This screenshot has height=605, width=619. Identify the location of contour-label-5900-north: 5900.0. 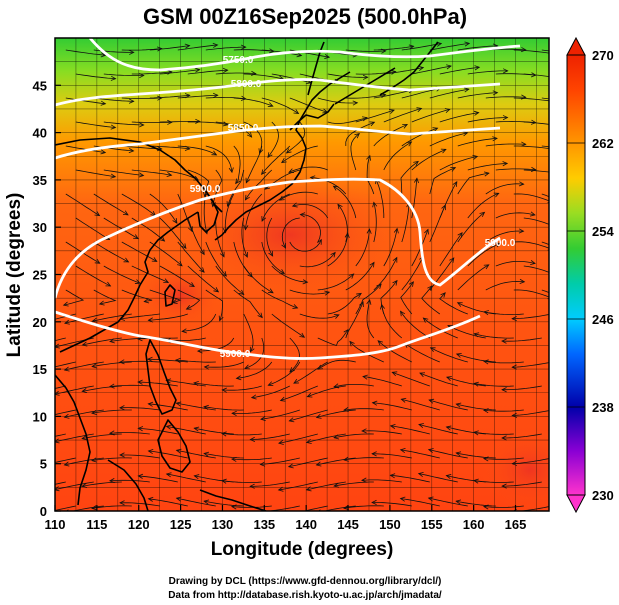
(205, 189).